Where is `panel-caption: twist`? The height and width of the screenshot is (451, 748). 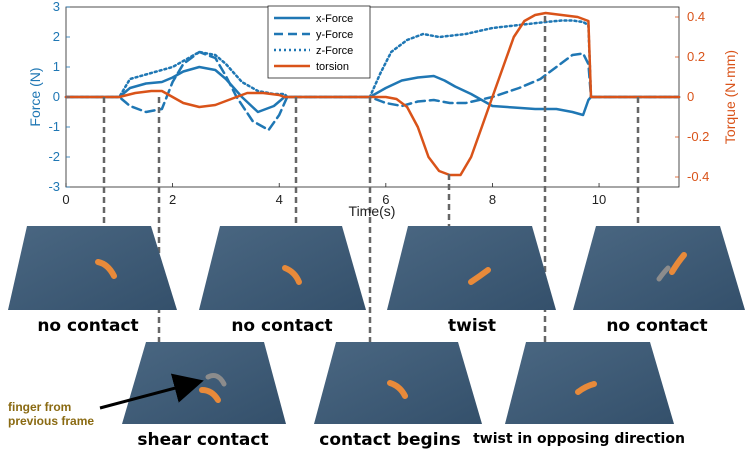
panel-caption: twist is located at coordinates (472, 326).